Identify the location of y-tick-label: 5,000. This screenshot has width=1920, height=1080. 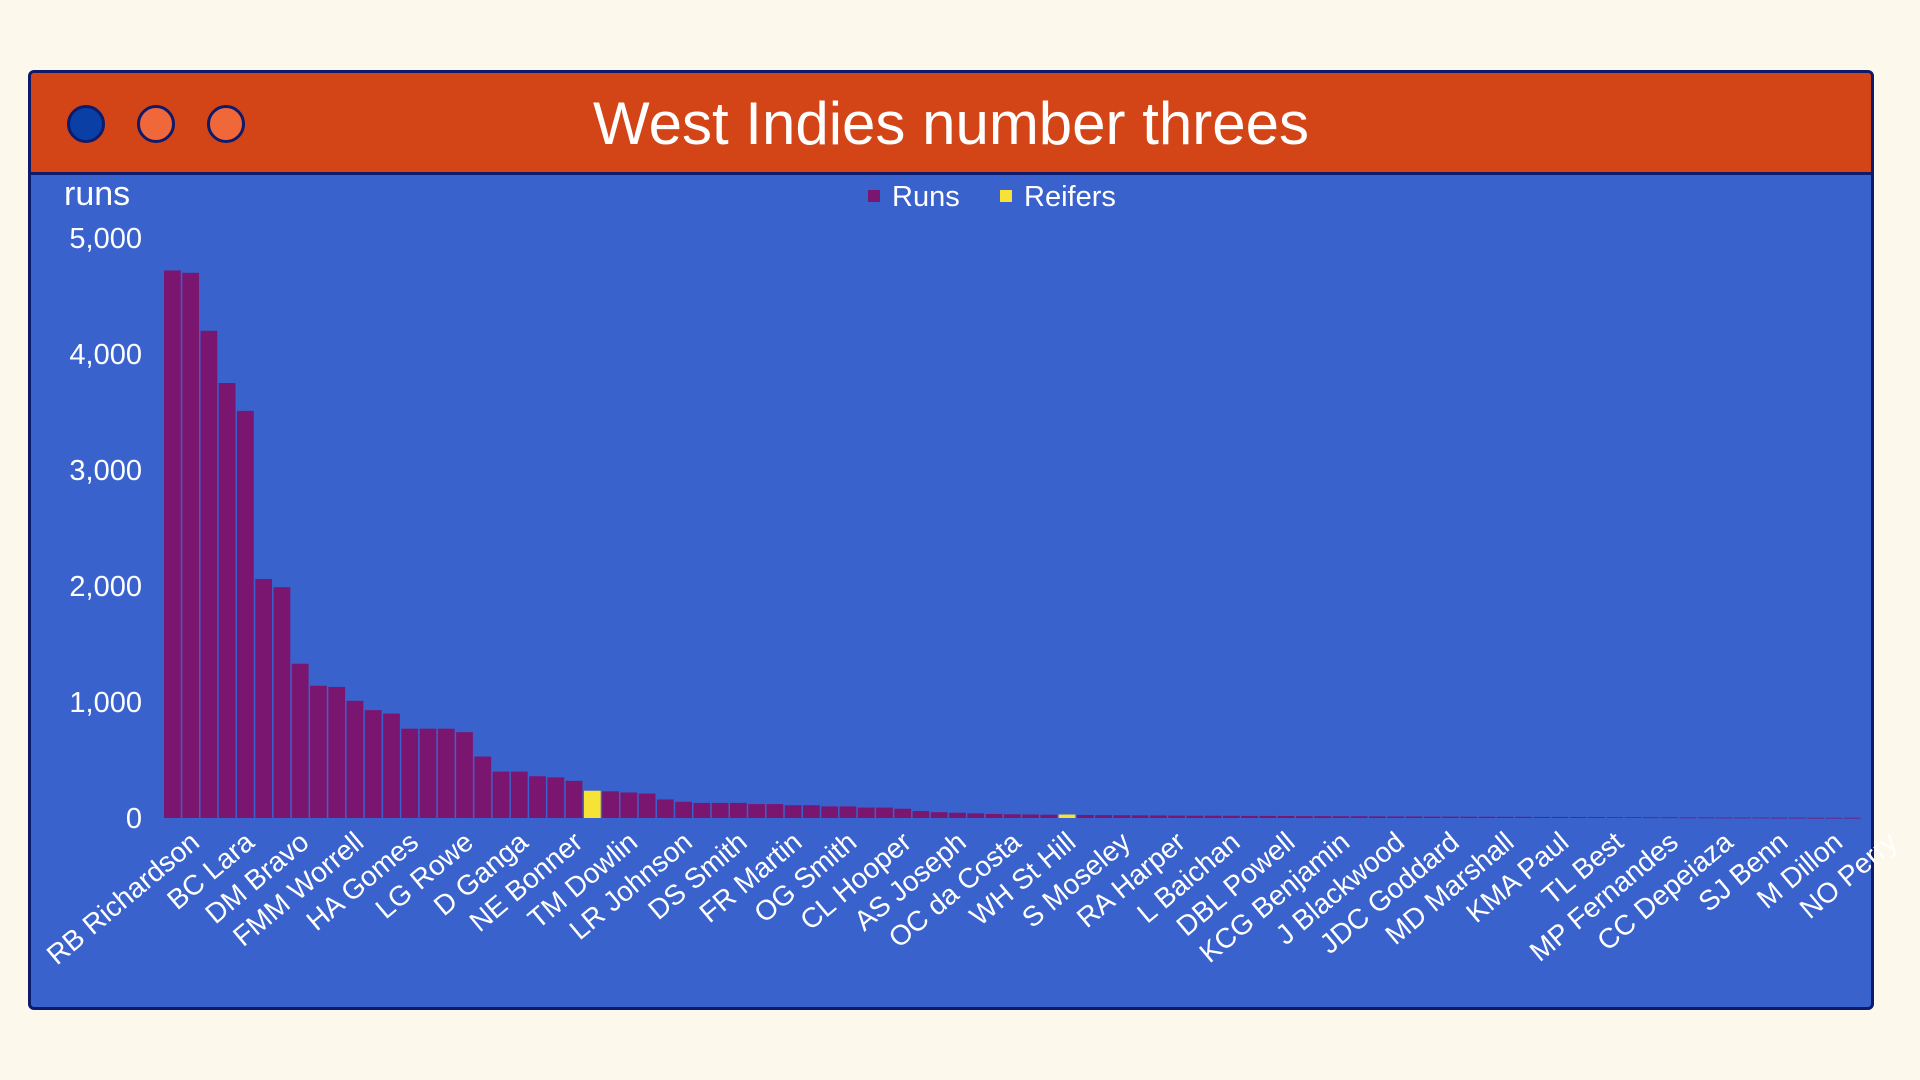
(105, 239).